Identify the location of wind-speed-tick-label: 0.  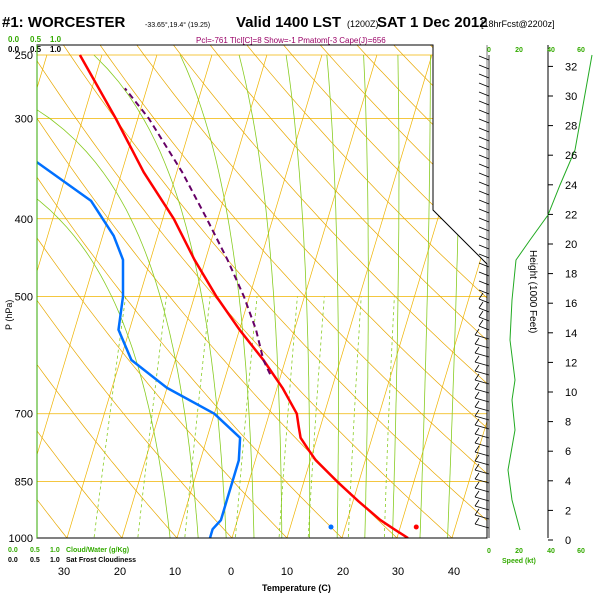
(489, 50).